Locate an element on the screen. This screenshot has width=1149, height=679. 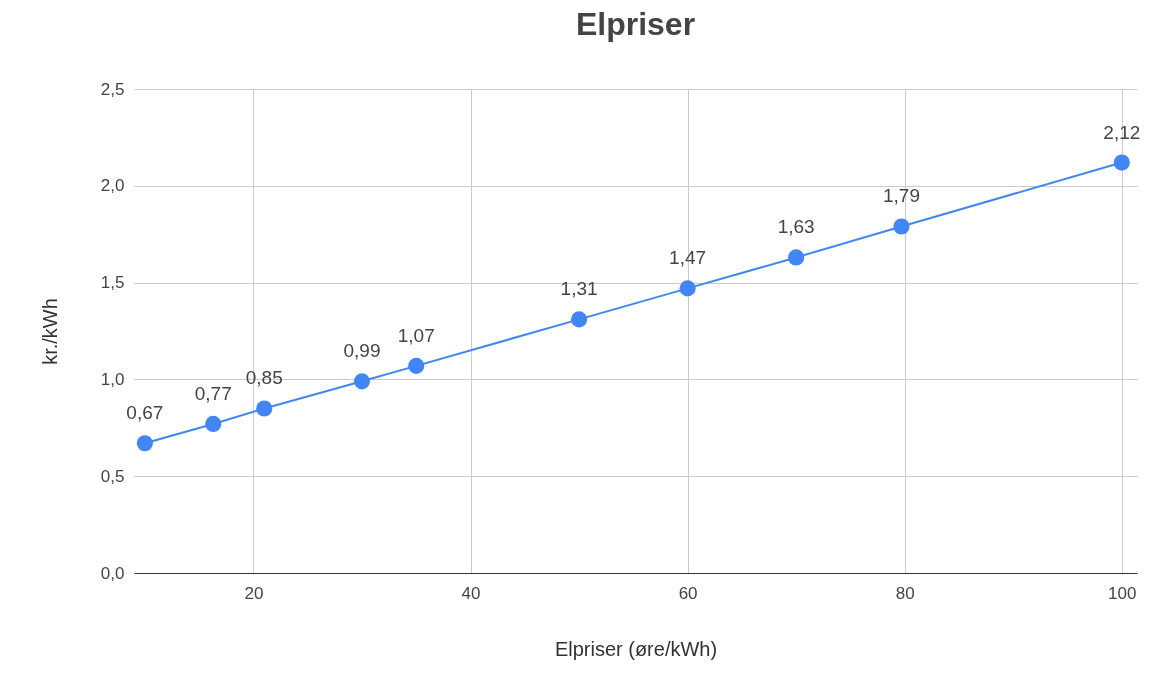
y-tick-label: 1,0 is located at coordinates (112, 379).